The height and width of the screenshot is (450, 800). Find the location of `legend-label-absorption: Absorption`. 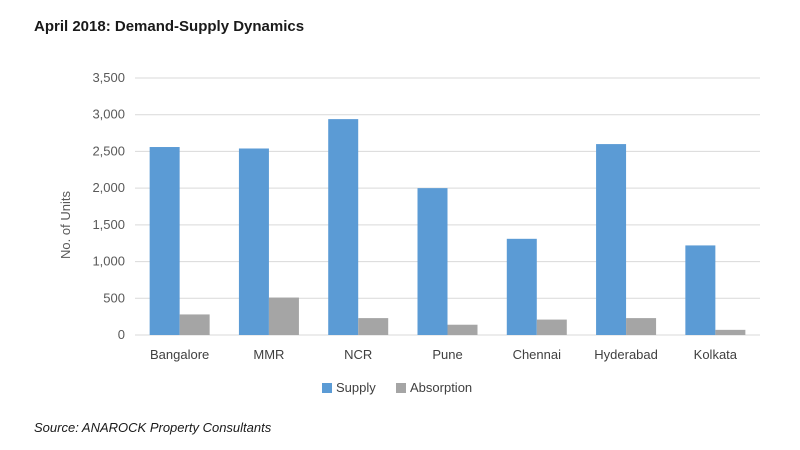

legend-label-absorption: Absorption is located at coordinates (441, 387).